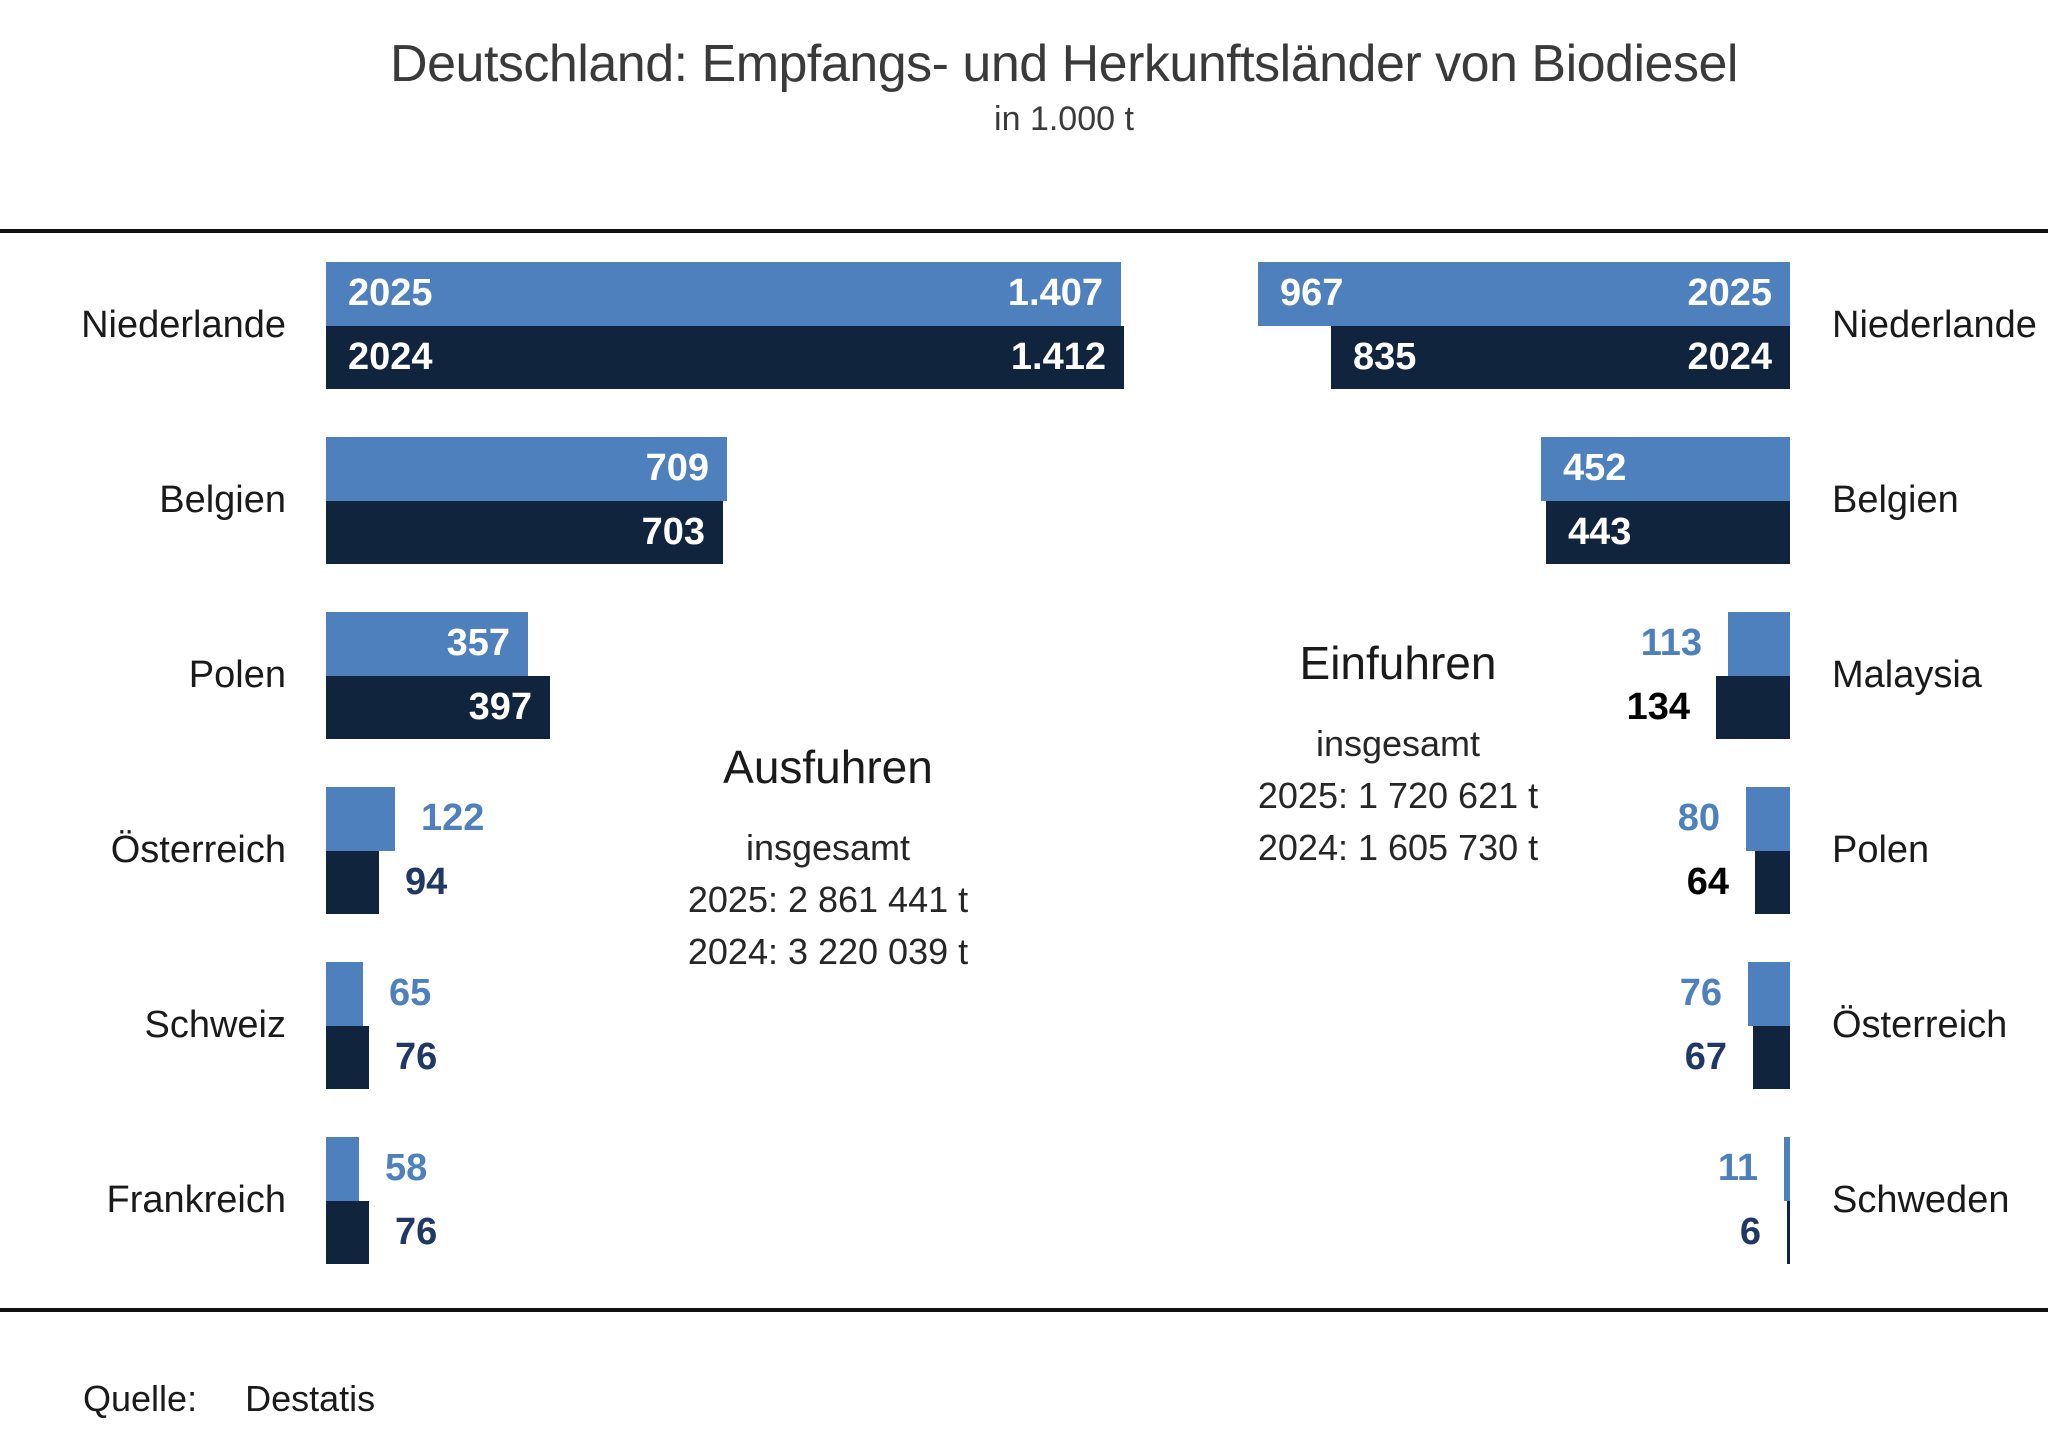 This screenshot has height=1454, width=2048. Describe the element at coordinates (1788, 1232) in the screenshot. I see `bar-2024-schweden` at that location.